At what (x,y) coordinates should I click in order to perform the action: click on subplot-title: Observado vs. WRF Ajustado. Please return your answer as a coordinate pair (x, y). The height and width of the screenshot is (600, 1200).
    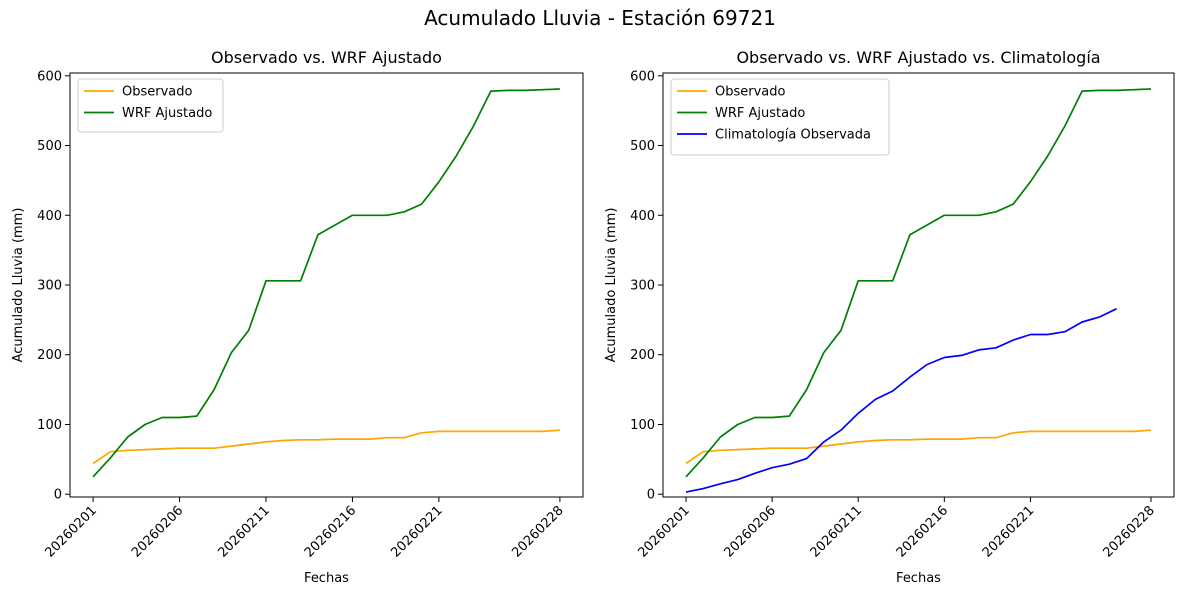
    Looking at the image, I should click on (326, 57).